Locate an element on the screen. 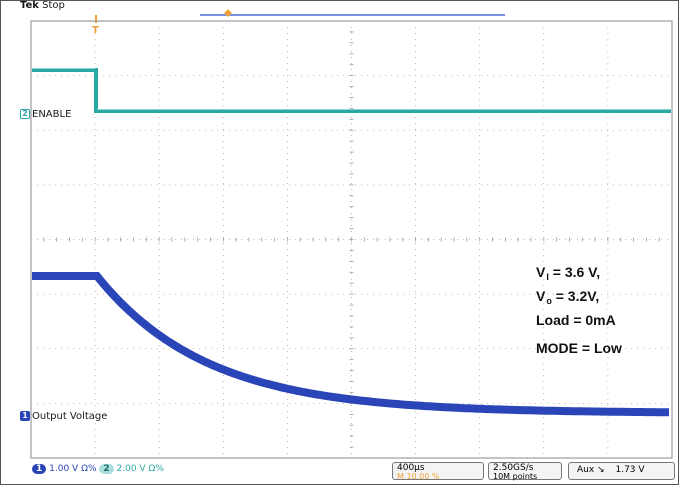 Image resolution: width=679 pixels, height=485 pixels. output-voltage-note: Vo = 3.2V, is located at coordinates (568, 297).